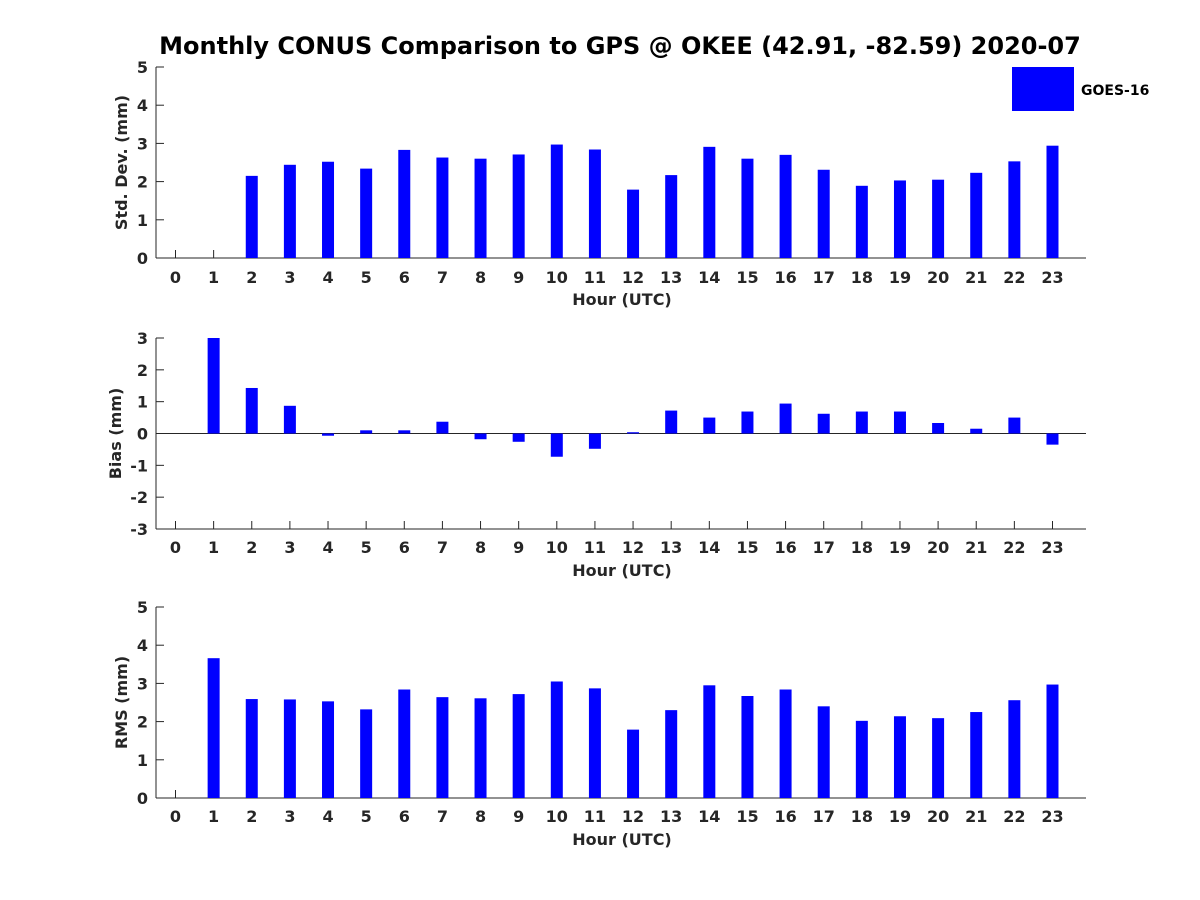  I want to click on x-tick-label: 17, so click(824, 547).